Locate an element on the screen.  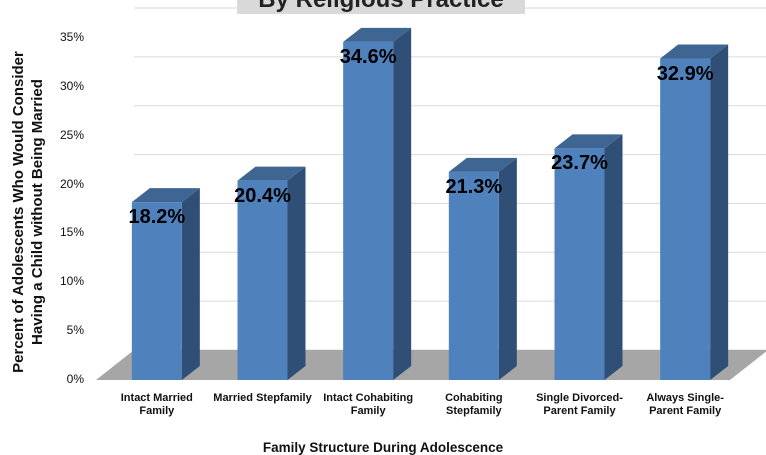
x-axis-label: Family Structure During Adolescence is located at coordinates (383, 447).